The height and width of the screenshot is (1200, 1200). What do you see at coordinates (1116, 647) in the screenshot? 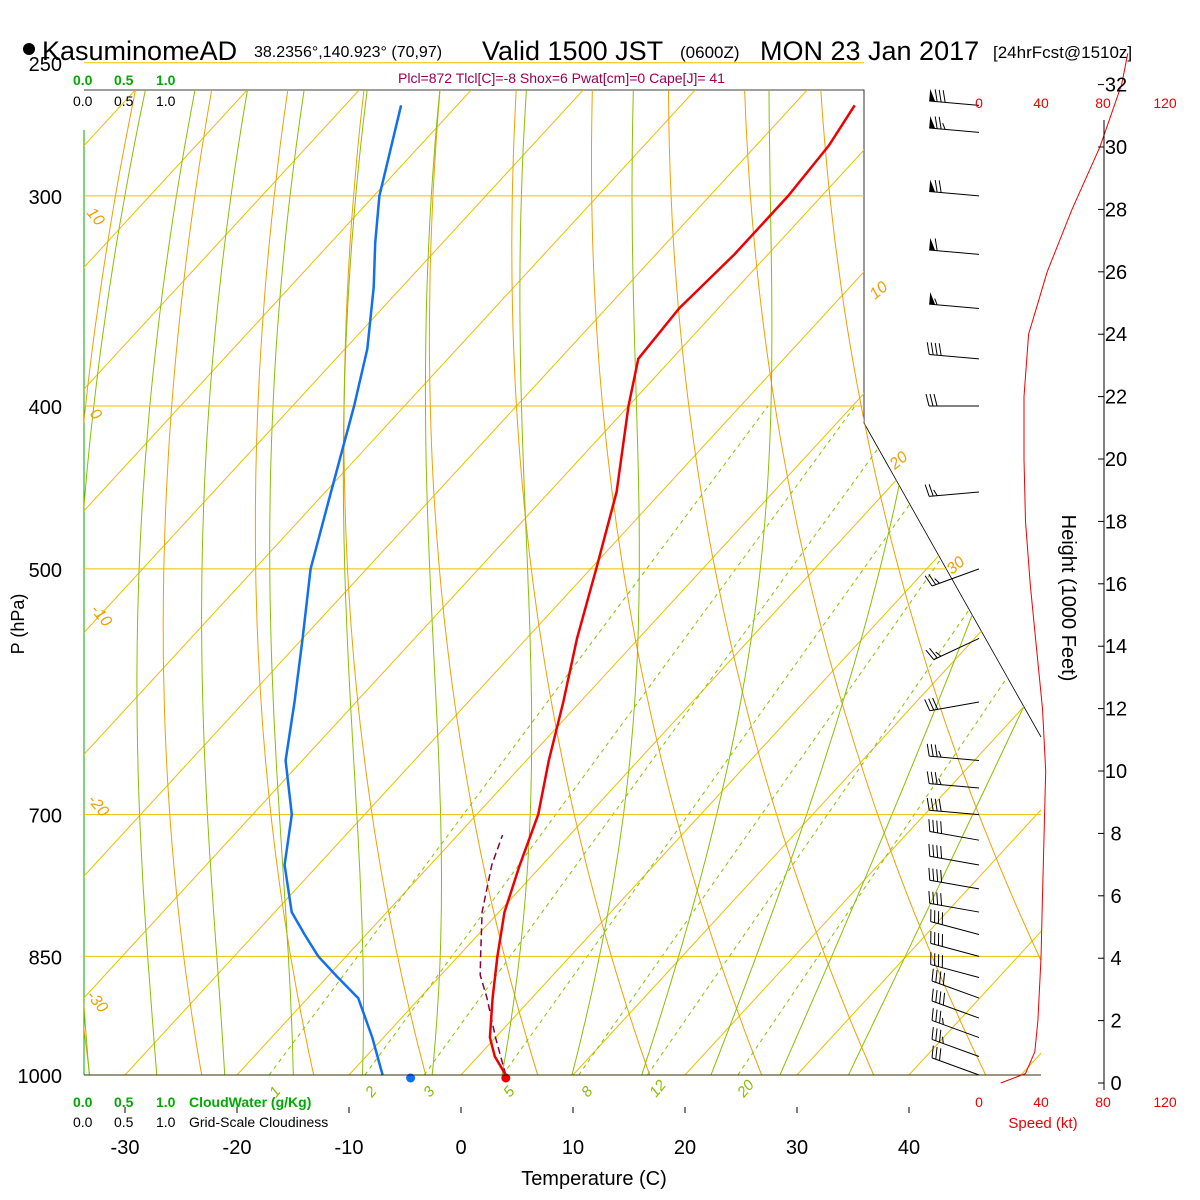
I see `height-tick-label: 14` at bounding box center [1116, 647].